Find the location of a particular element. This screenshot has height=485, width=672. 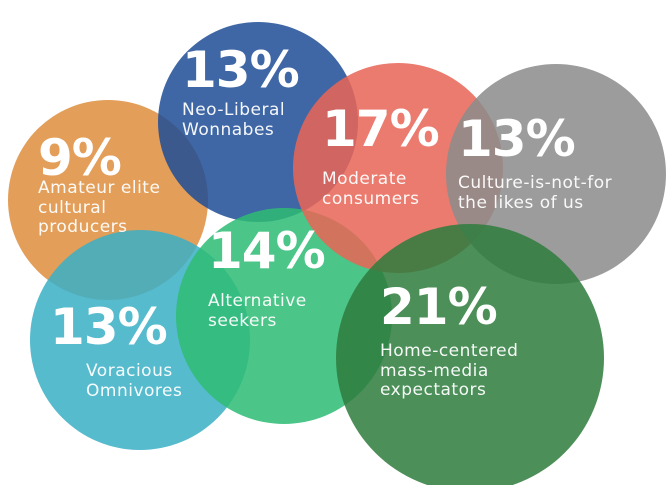

percentage-label: 17% is located at coordinates (381, 129).